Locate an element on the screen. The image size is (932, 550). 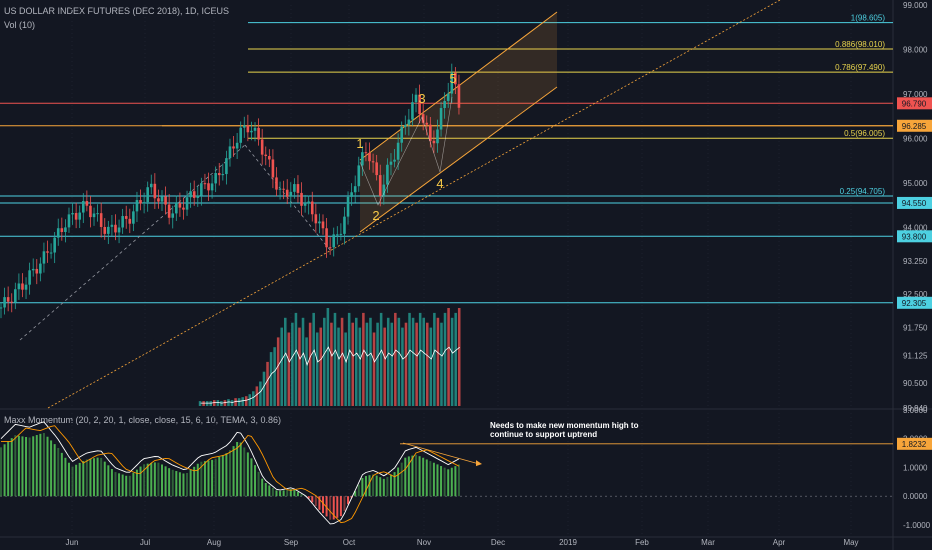
price-tick-label: 99.000 is located at coordinates (915, 5).